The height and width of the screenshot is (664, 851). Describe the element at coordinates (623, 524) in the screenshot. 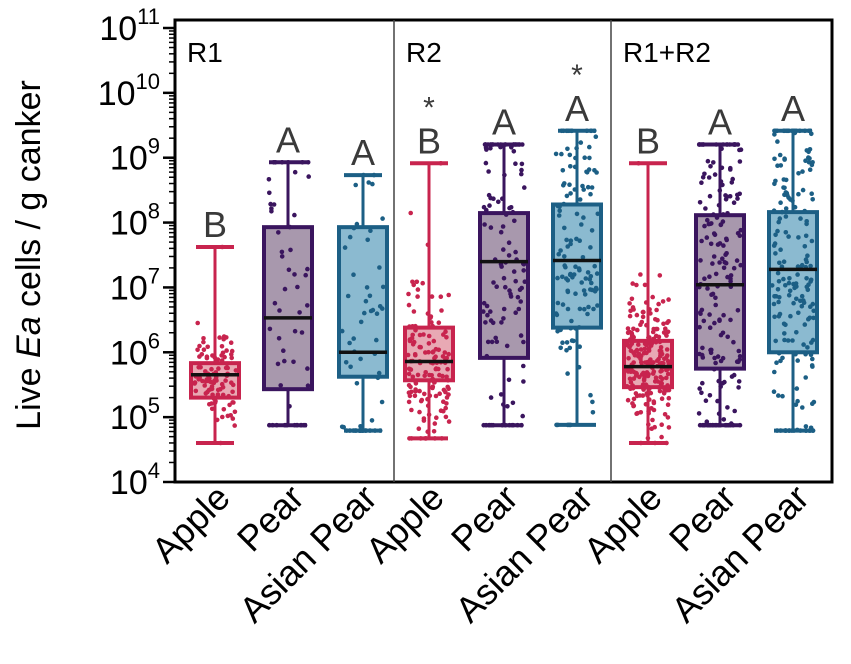

I see `x-category-label: Apple` at that location.